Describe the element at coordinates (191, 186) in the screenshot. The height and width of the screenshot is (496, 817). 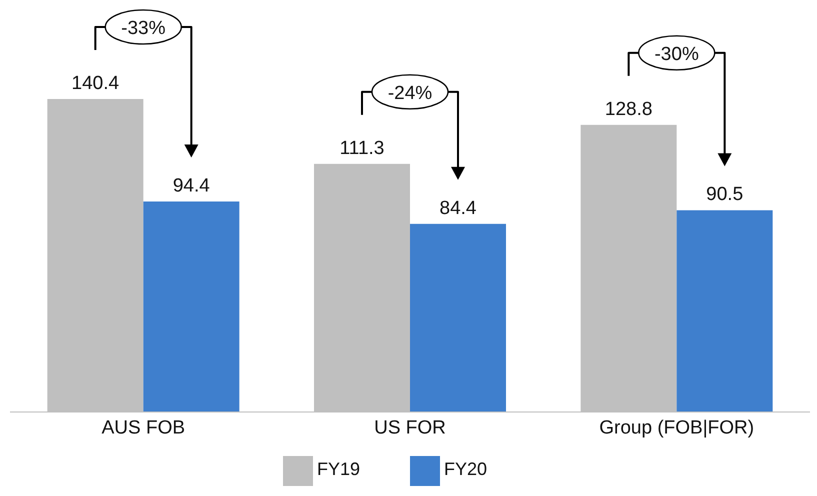
I see `data-label: 94.4` at that location.